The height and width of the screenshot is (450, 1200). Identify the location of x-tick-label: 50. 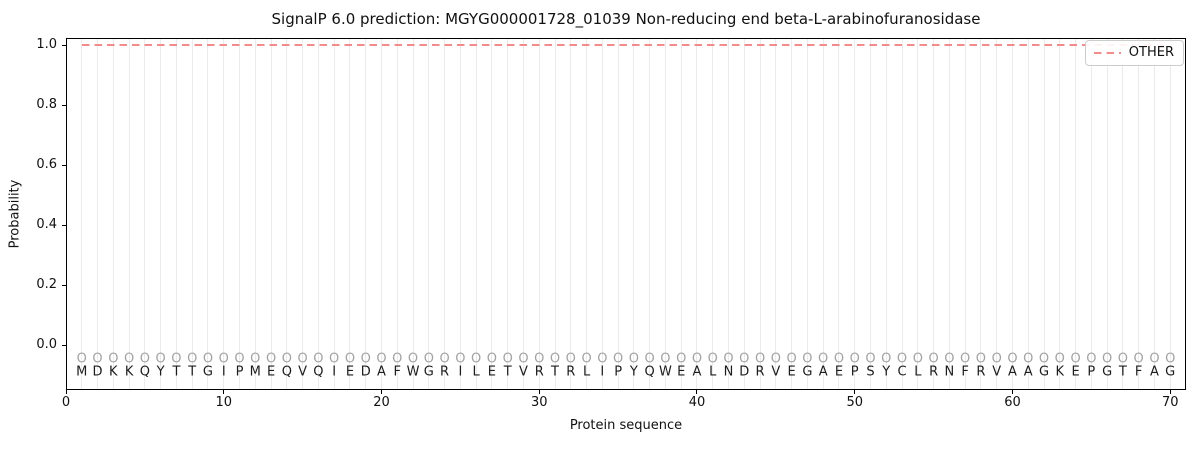
(854, 402).